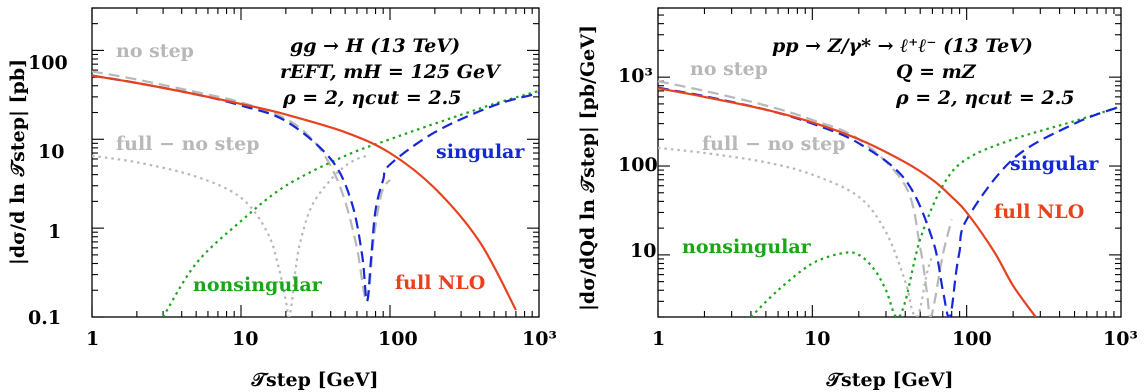 This screenshot has height=392, width=1146. Describe the element at coordinates (638, 165) in the screenshot. I see `right-y-tick-100: 100` at that location.